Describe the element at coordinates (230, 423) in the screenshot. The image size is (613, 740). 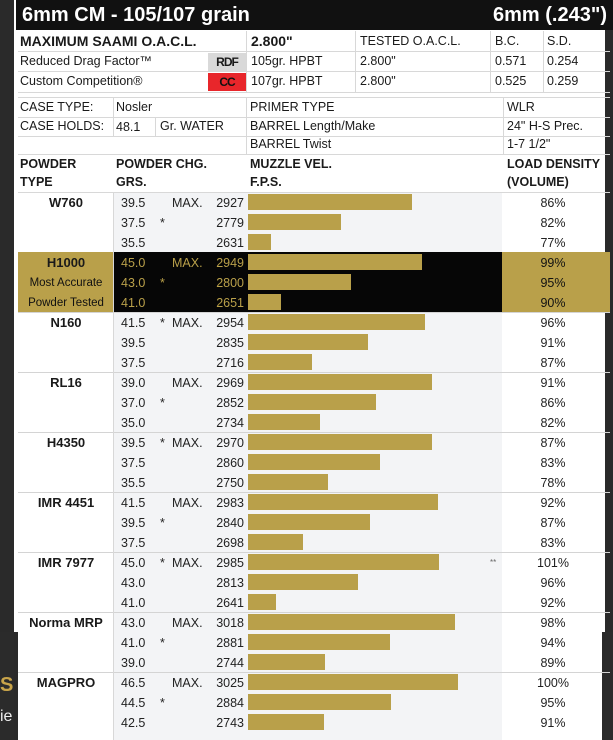
I see `velocity-label: 2734` at that location.